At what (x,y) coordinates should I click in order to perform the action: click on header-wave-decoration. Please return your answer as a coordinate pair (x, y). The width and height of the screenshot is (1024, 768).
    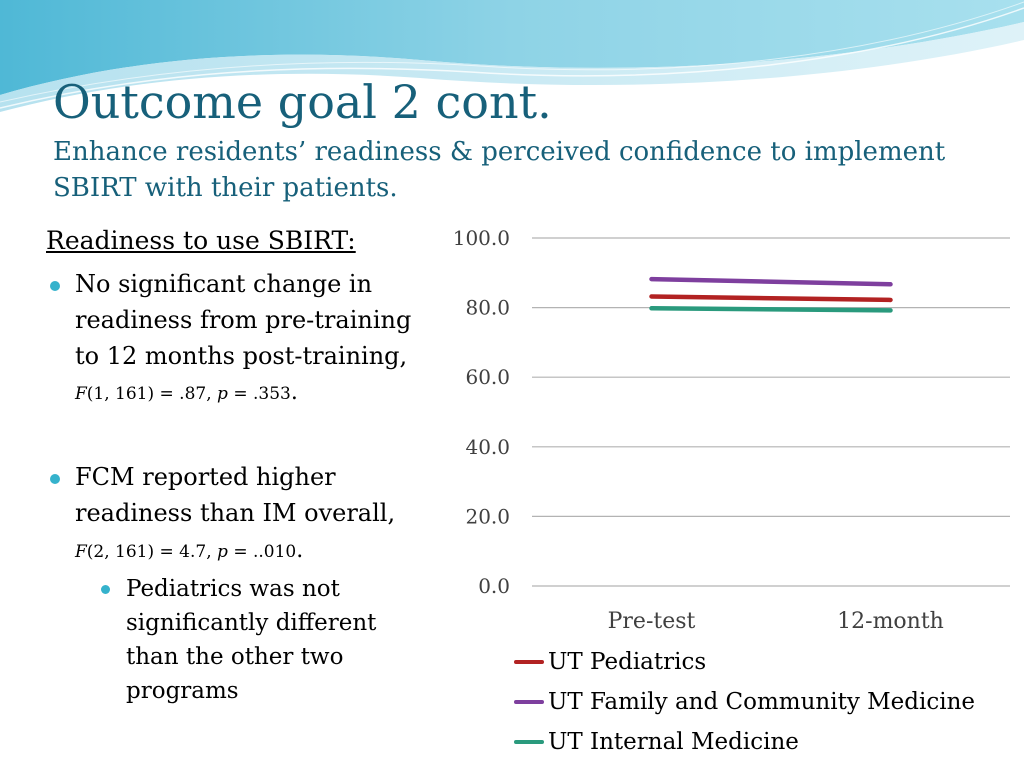
    Looking at the image, I should click on (512, 56).